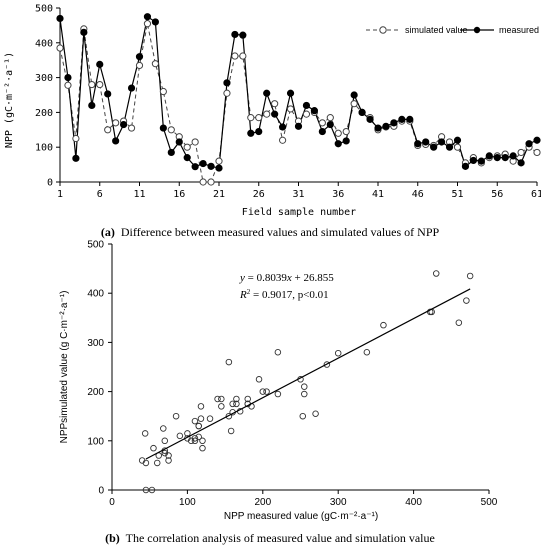 The image size is (541, 550). What do you see at coordinates (44, 9) in the screenshot?
I see `chart-a-y-tick-label: 500` at bounding box center [44, 9].